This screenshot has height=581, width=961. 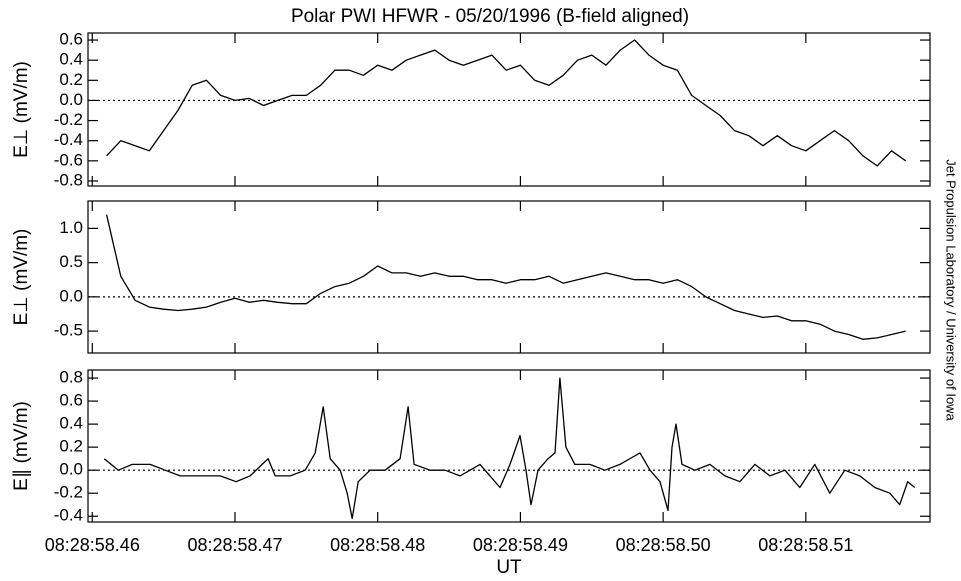 What do you see at coordinates (68, 179) in the screenshot?
I see `y-tick-label: -0.8` at bounding box center [68, 179].